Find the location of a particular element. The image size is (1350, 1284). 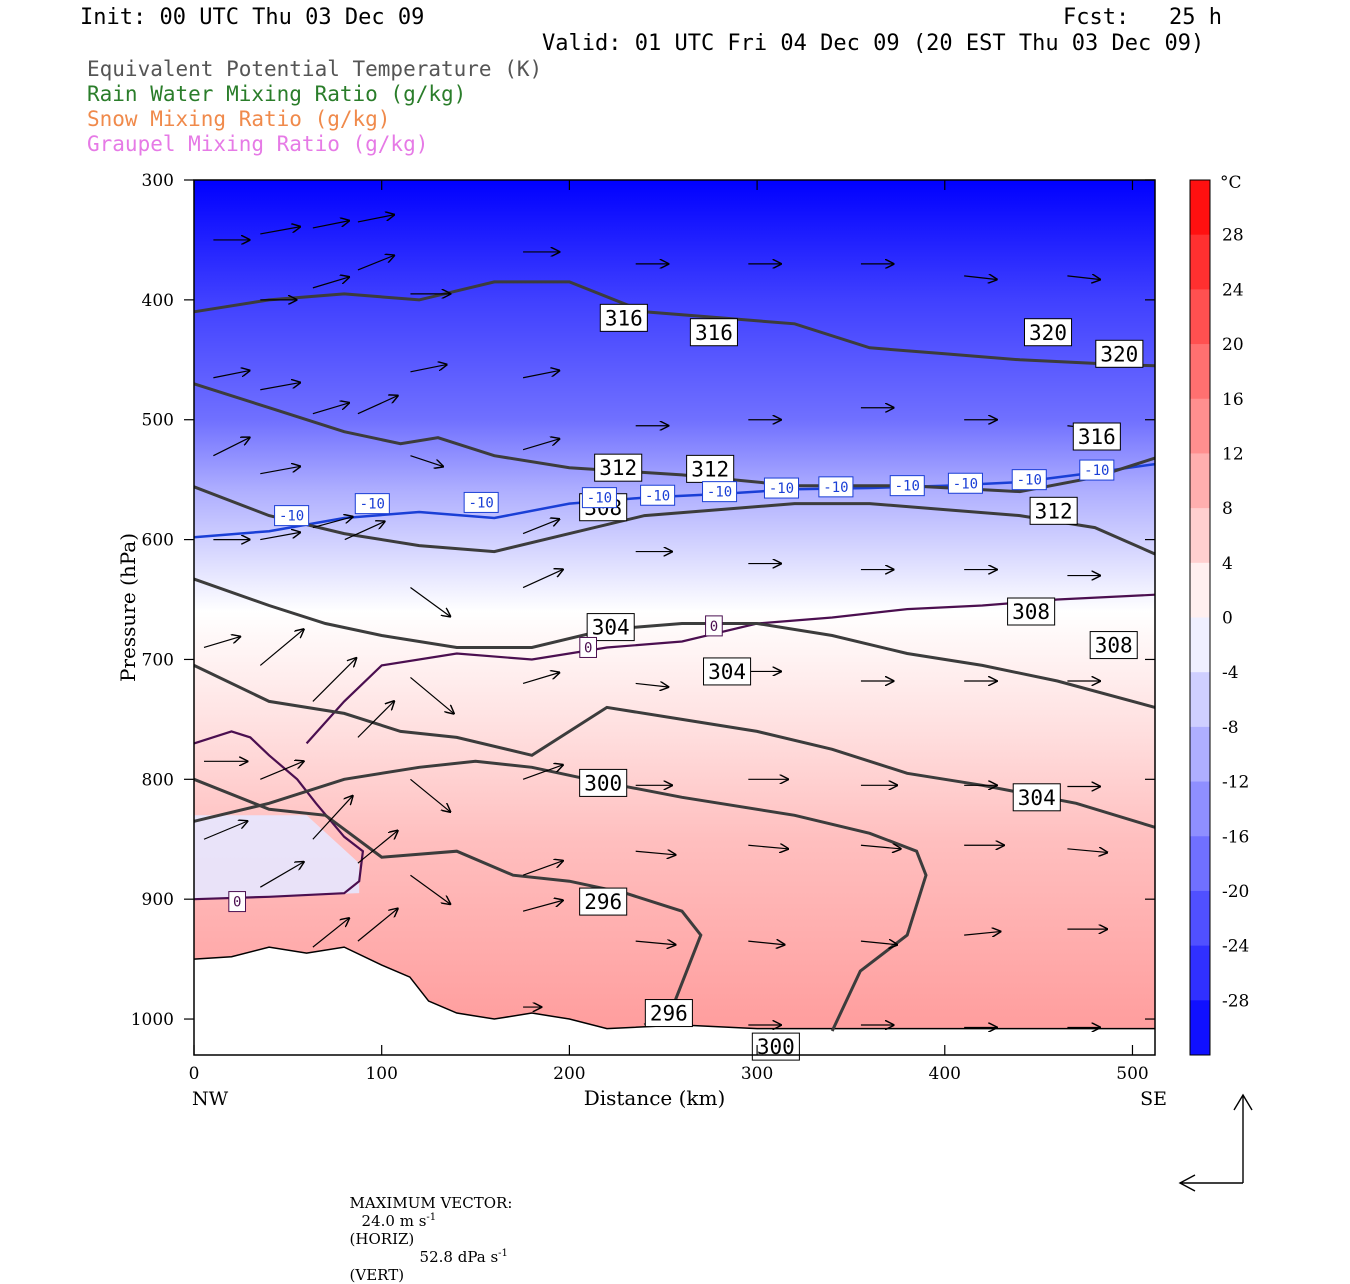

isotherm-zero-label-box is located at coordinates (714, 626).